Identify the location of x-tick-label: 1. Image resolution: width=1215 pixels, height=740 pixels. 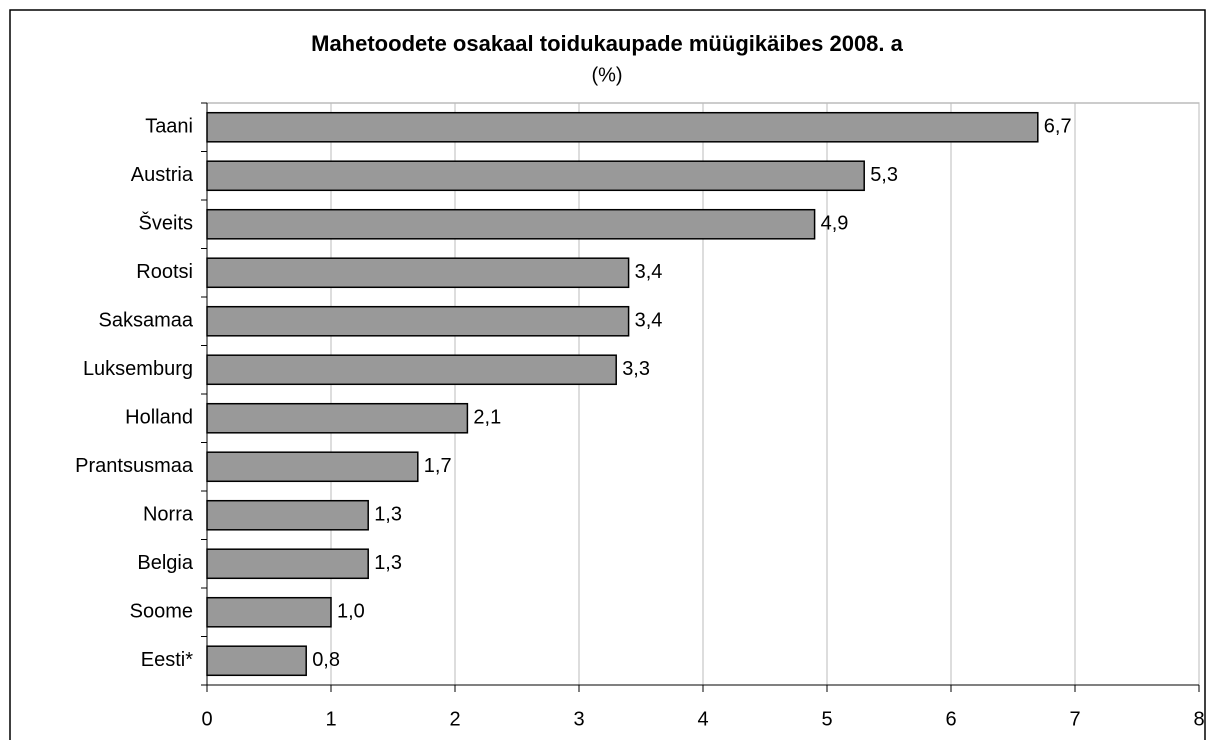
(330, 719).